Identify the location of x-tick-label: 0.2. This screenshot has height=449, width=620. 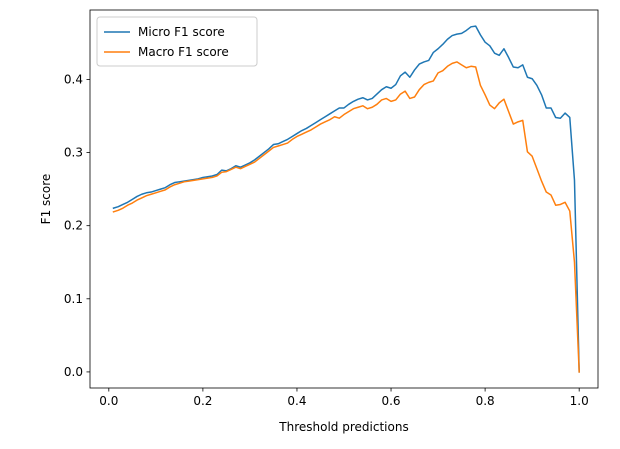
(202, 401).